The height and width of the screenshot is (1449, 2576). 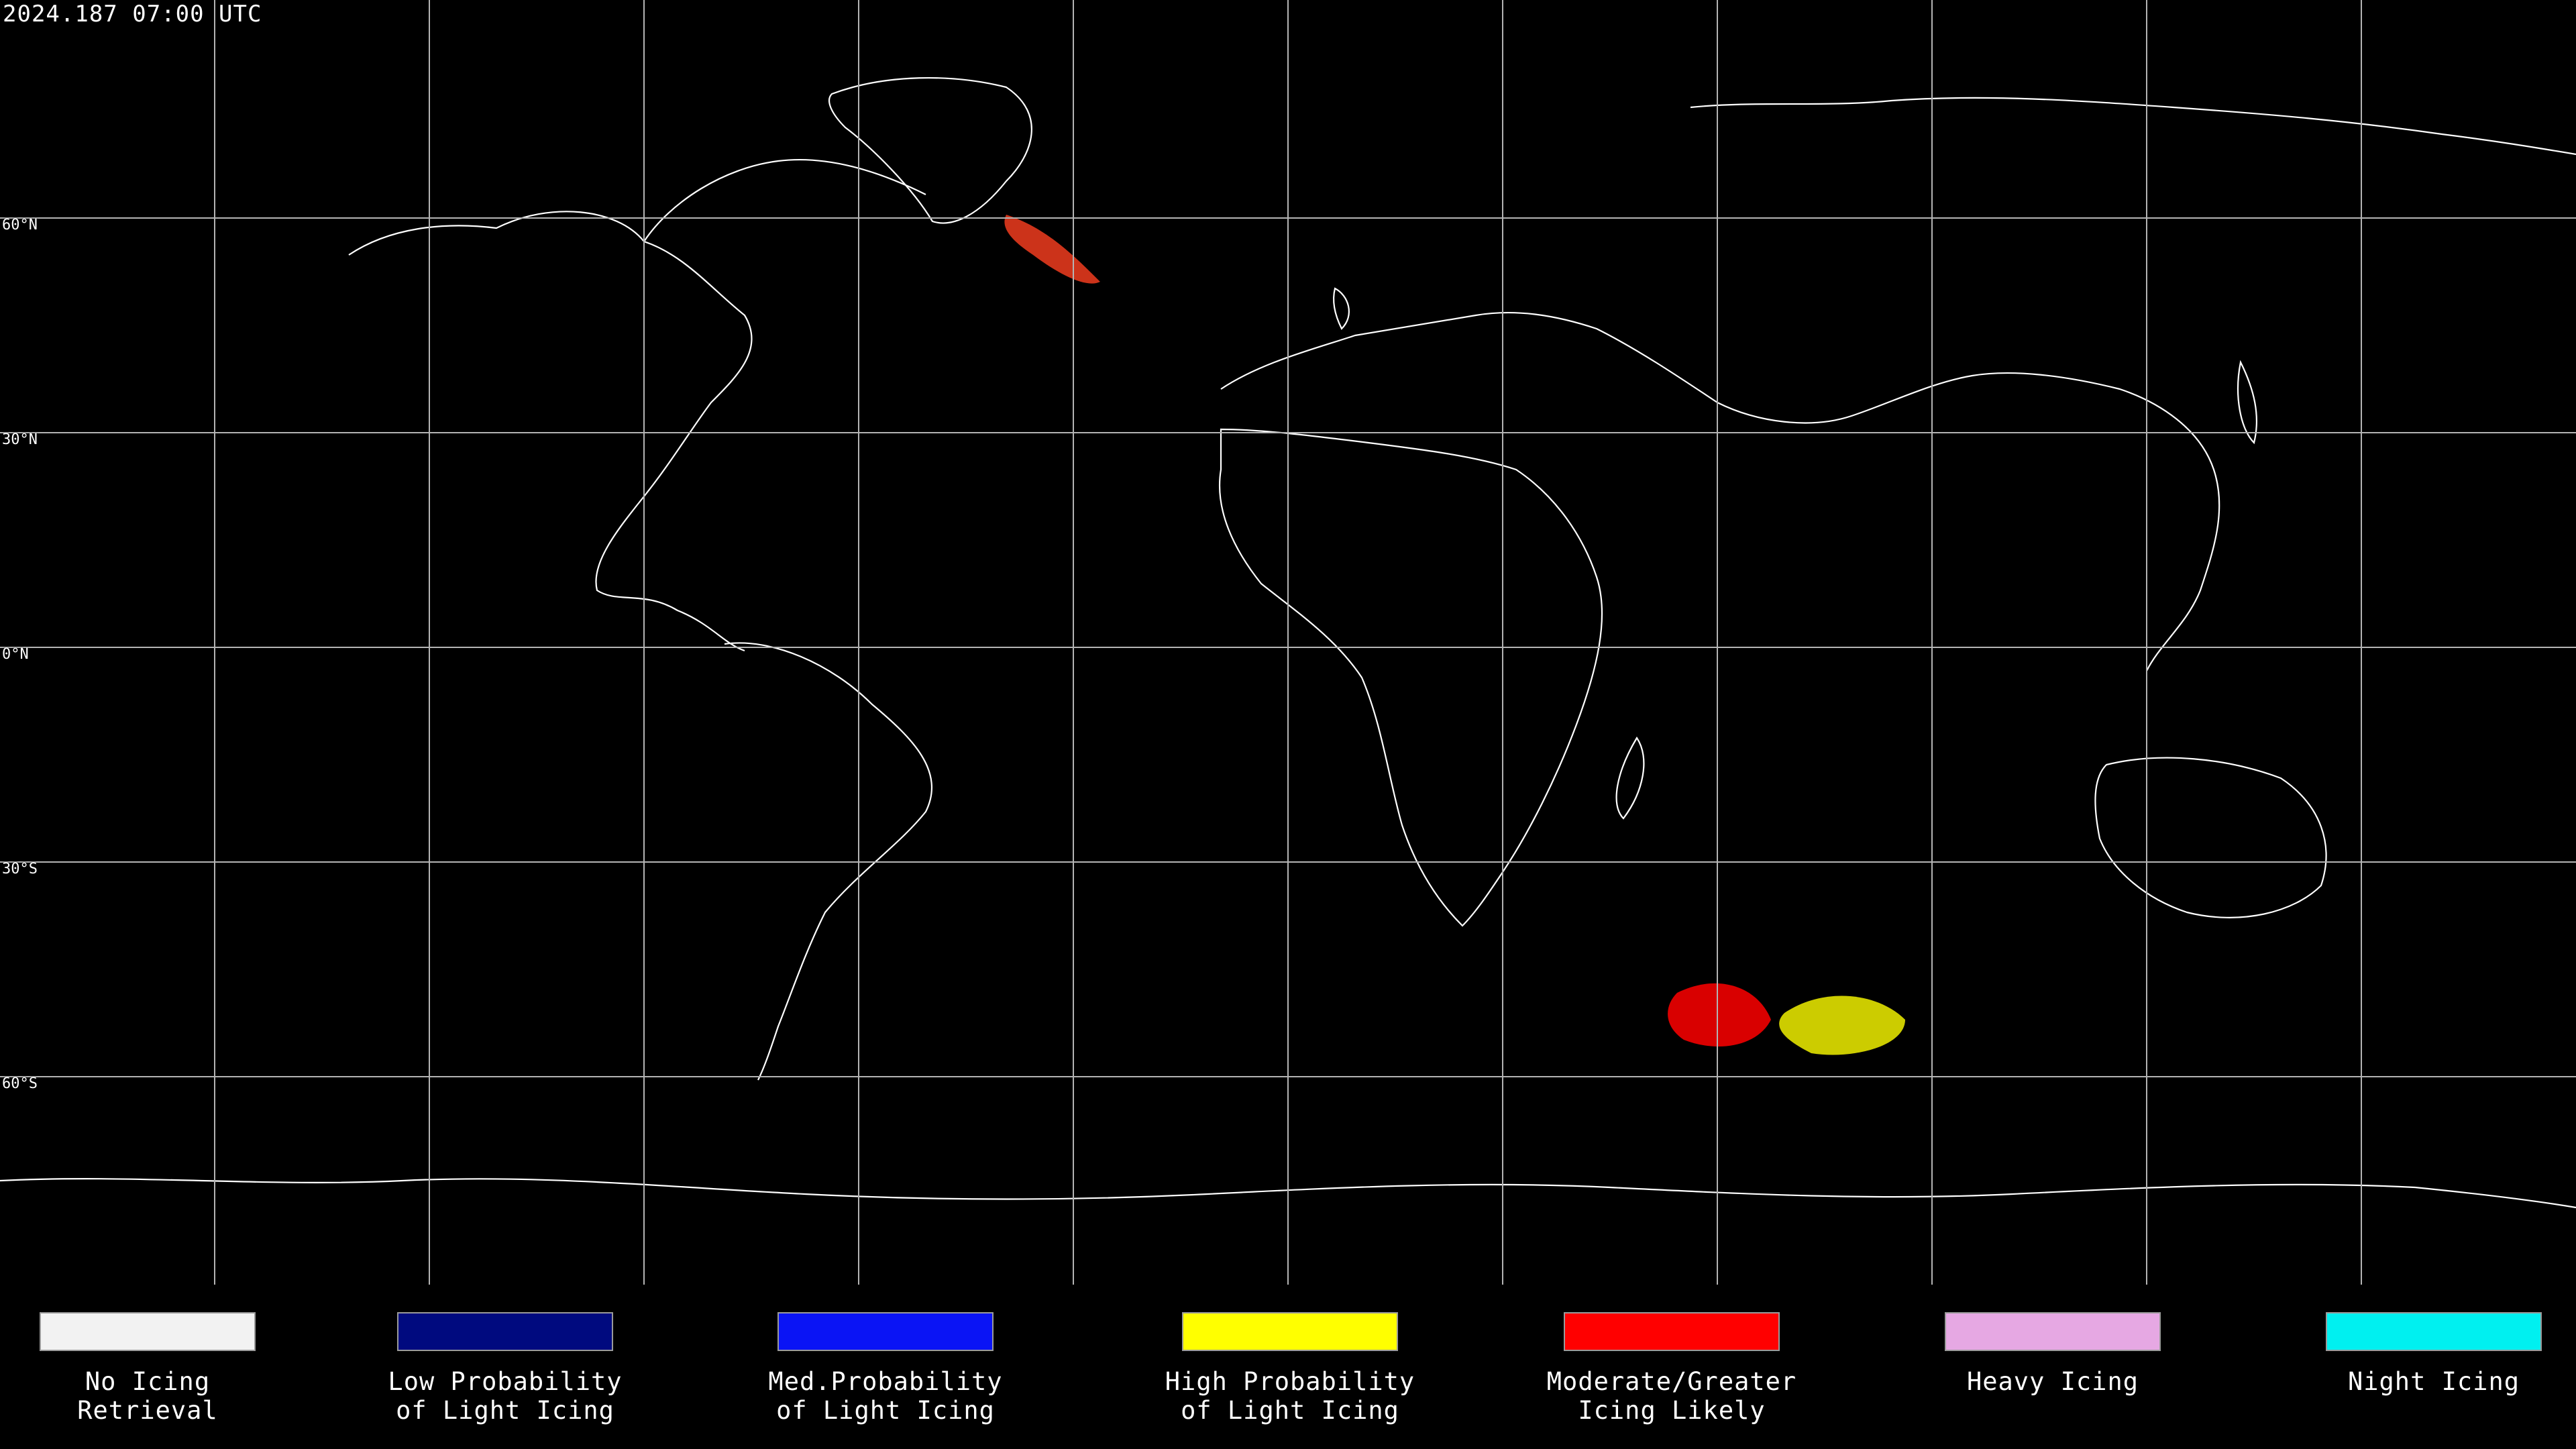 I want to click on legend-swatch-high-probability-light, so click(x=1290, y=1331).